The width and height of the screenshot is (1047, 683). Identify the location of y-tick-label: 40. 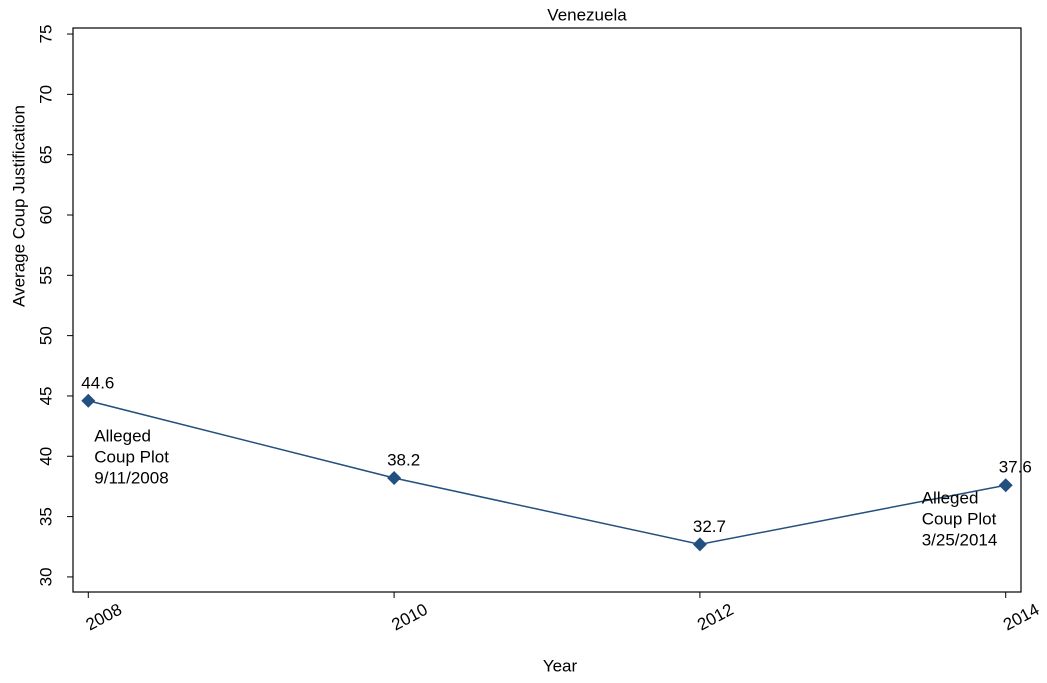
(45, 456).